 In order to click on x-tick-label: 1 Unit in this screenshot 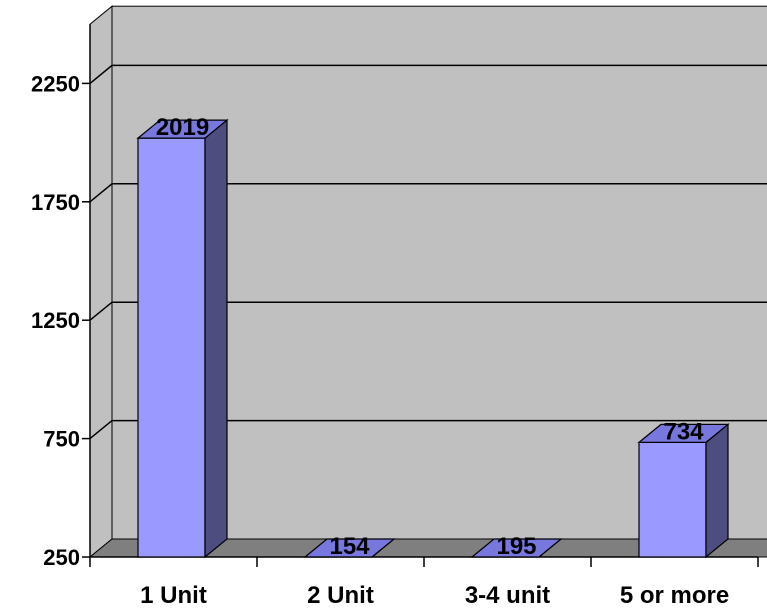, I will do `click(173, 595)`.